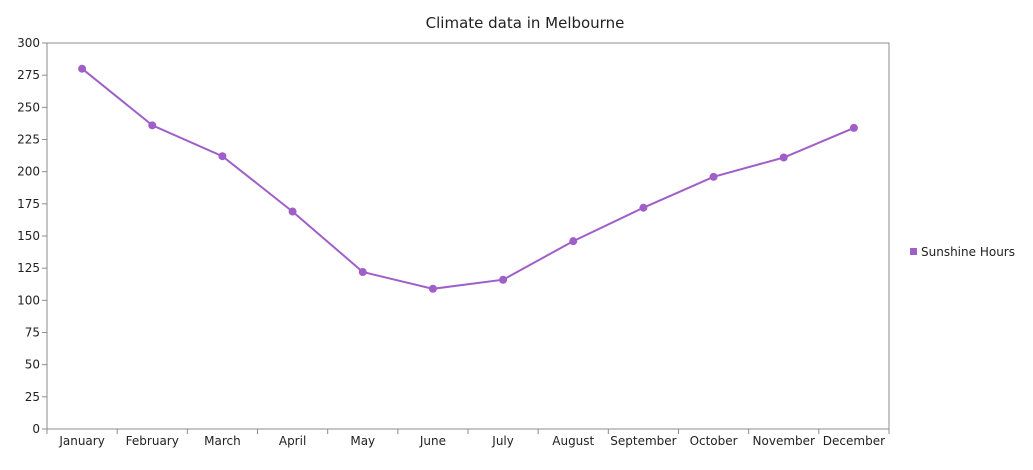 The width and height of the screenshot is (1033, 470). Describe the element at coordinates (28, 43) in the screenshot. I see `y-tick-label: 300` at that location.